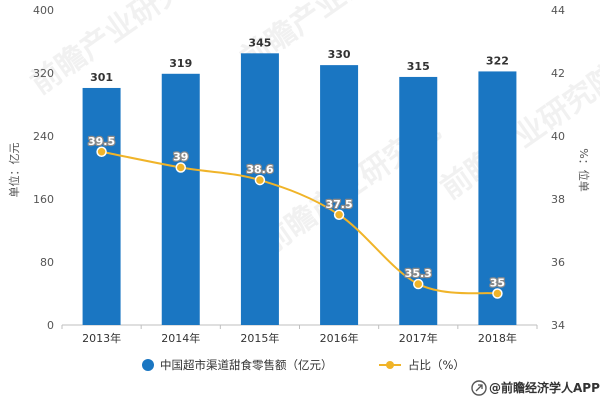 The image size is (600, 400). What do you see at coordinates (558, 136) in the screenshot?
I see `y-right-tick-label: 40` at bounding box center [558, 136].